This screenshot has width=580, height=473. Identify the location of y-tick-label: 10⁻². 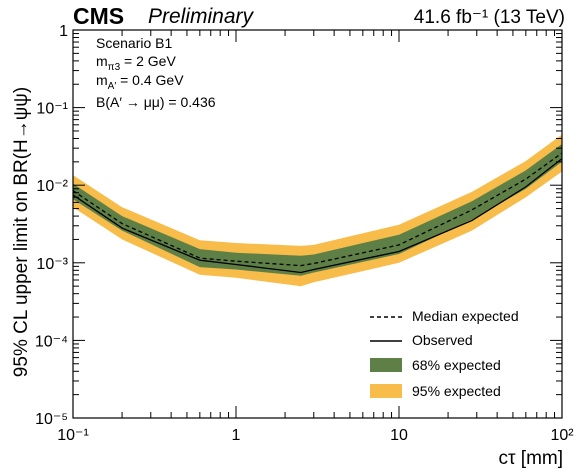
(52, 186).